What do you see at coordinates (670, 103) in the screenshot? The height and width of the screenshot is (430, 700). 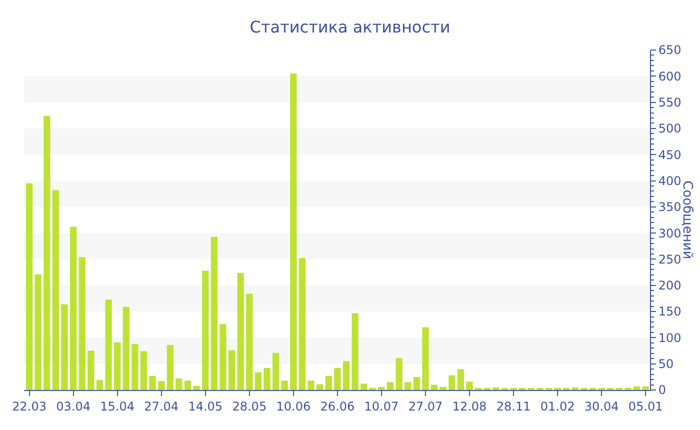 I see `y-tick-label: 550` at bounding box center [670, 103].